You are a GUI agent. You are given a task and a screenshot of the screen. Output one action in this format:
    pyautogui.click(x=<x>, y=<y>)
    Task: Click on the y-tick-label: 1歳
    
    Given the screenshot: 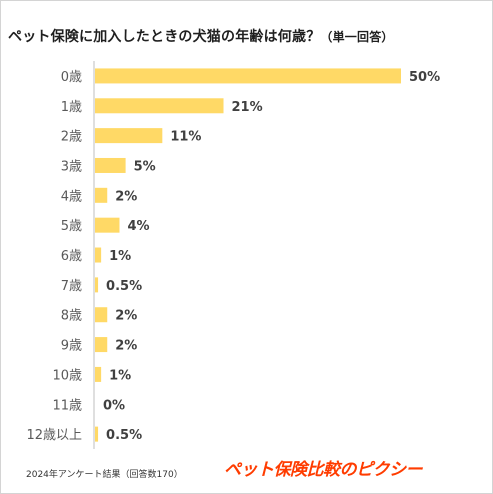 What is the action you would take?
    pyautogui.click(x=71, y=107)
    